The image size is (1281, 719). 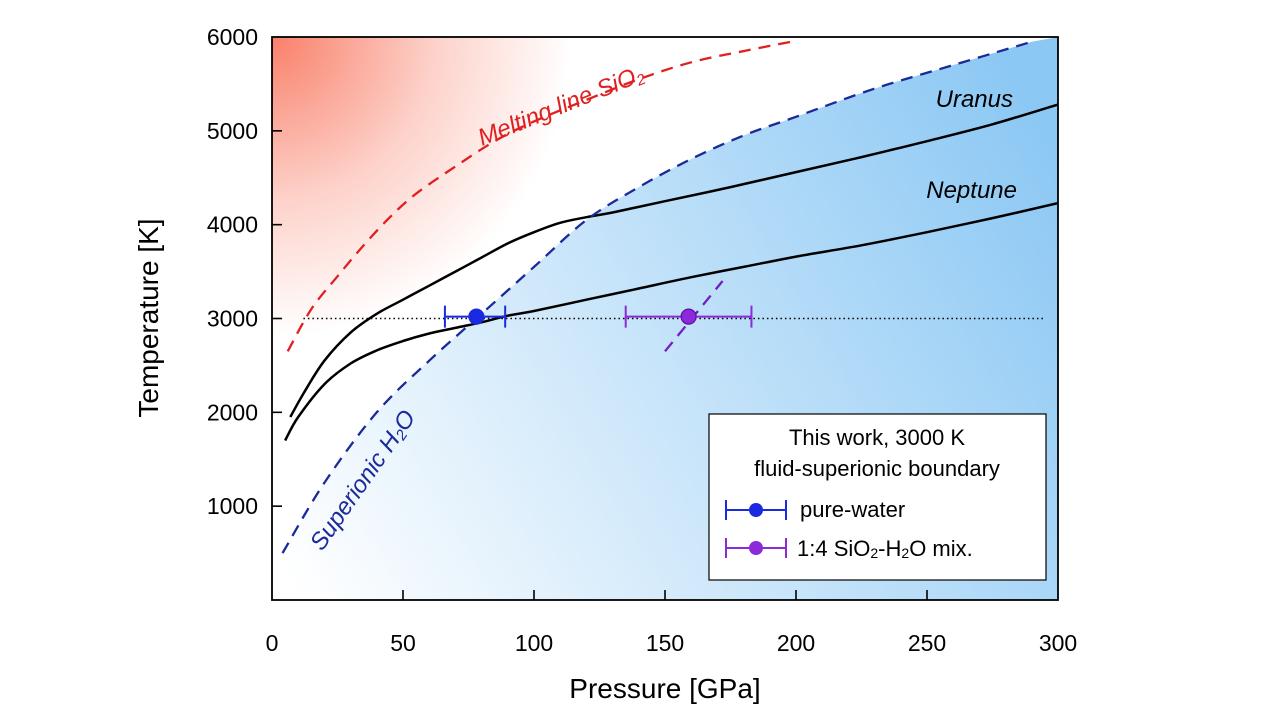 I want to click on legend-entry-mix: 1:4 SiO2-H2O mix., so click(x=849, y=548).